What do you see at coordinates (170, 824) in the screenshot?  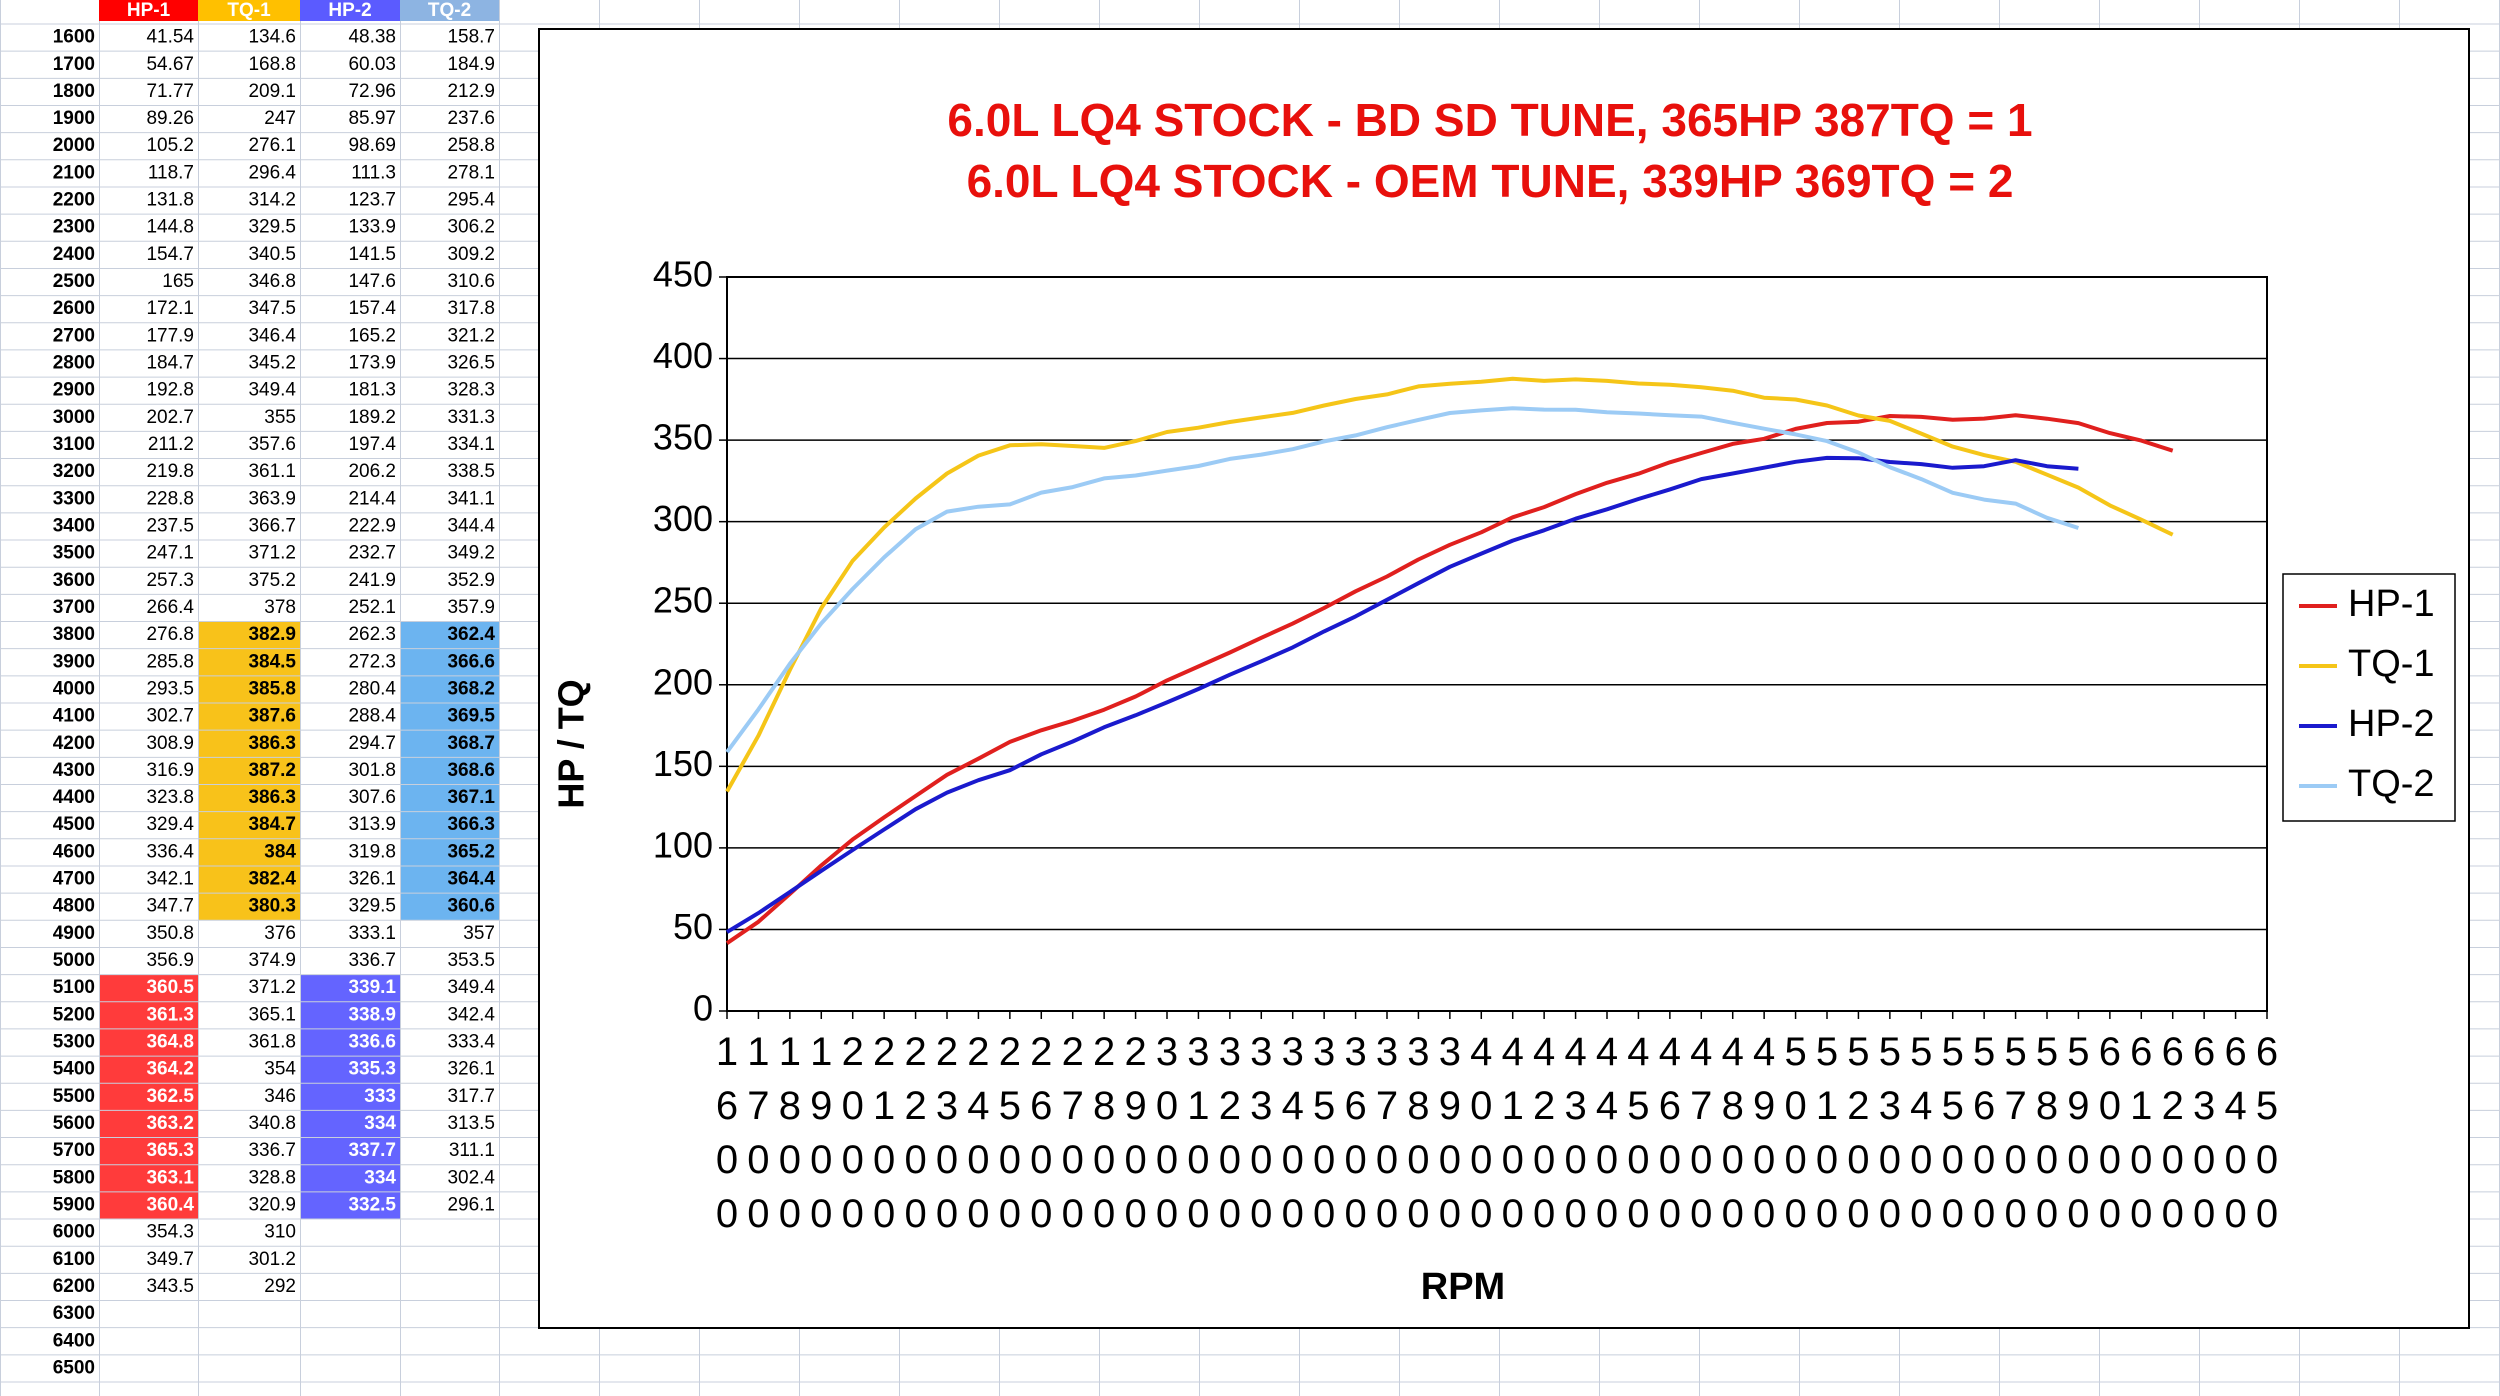 I see `cell: 329.4` at bounding box center [170, 824].